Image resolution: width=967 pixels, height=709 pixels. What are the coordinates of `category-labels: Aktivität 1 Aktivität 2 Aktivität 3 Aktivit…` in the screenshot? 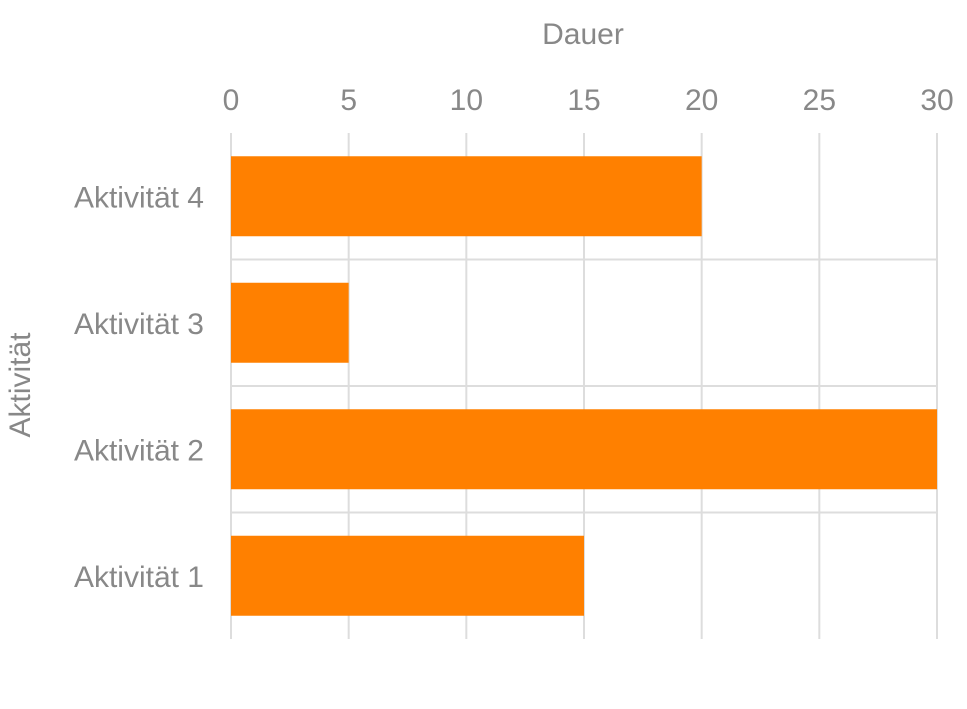 It's located at (139, 387).